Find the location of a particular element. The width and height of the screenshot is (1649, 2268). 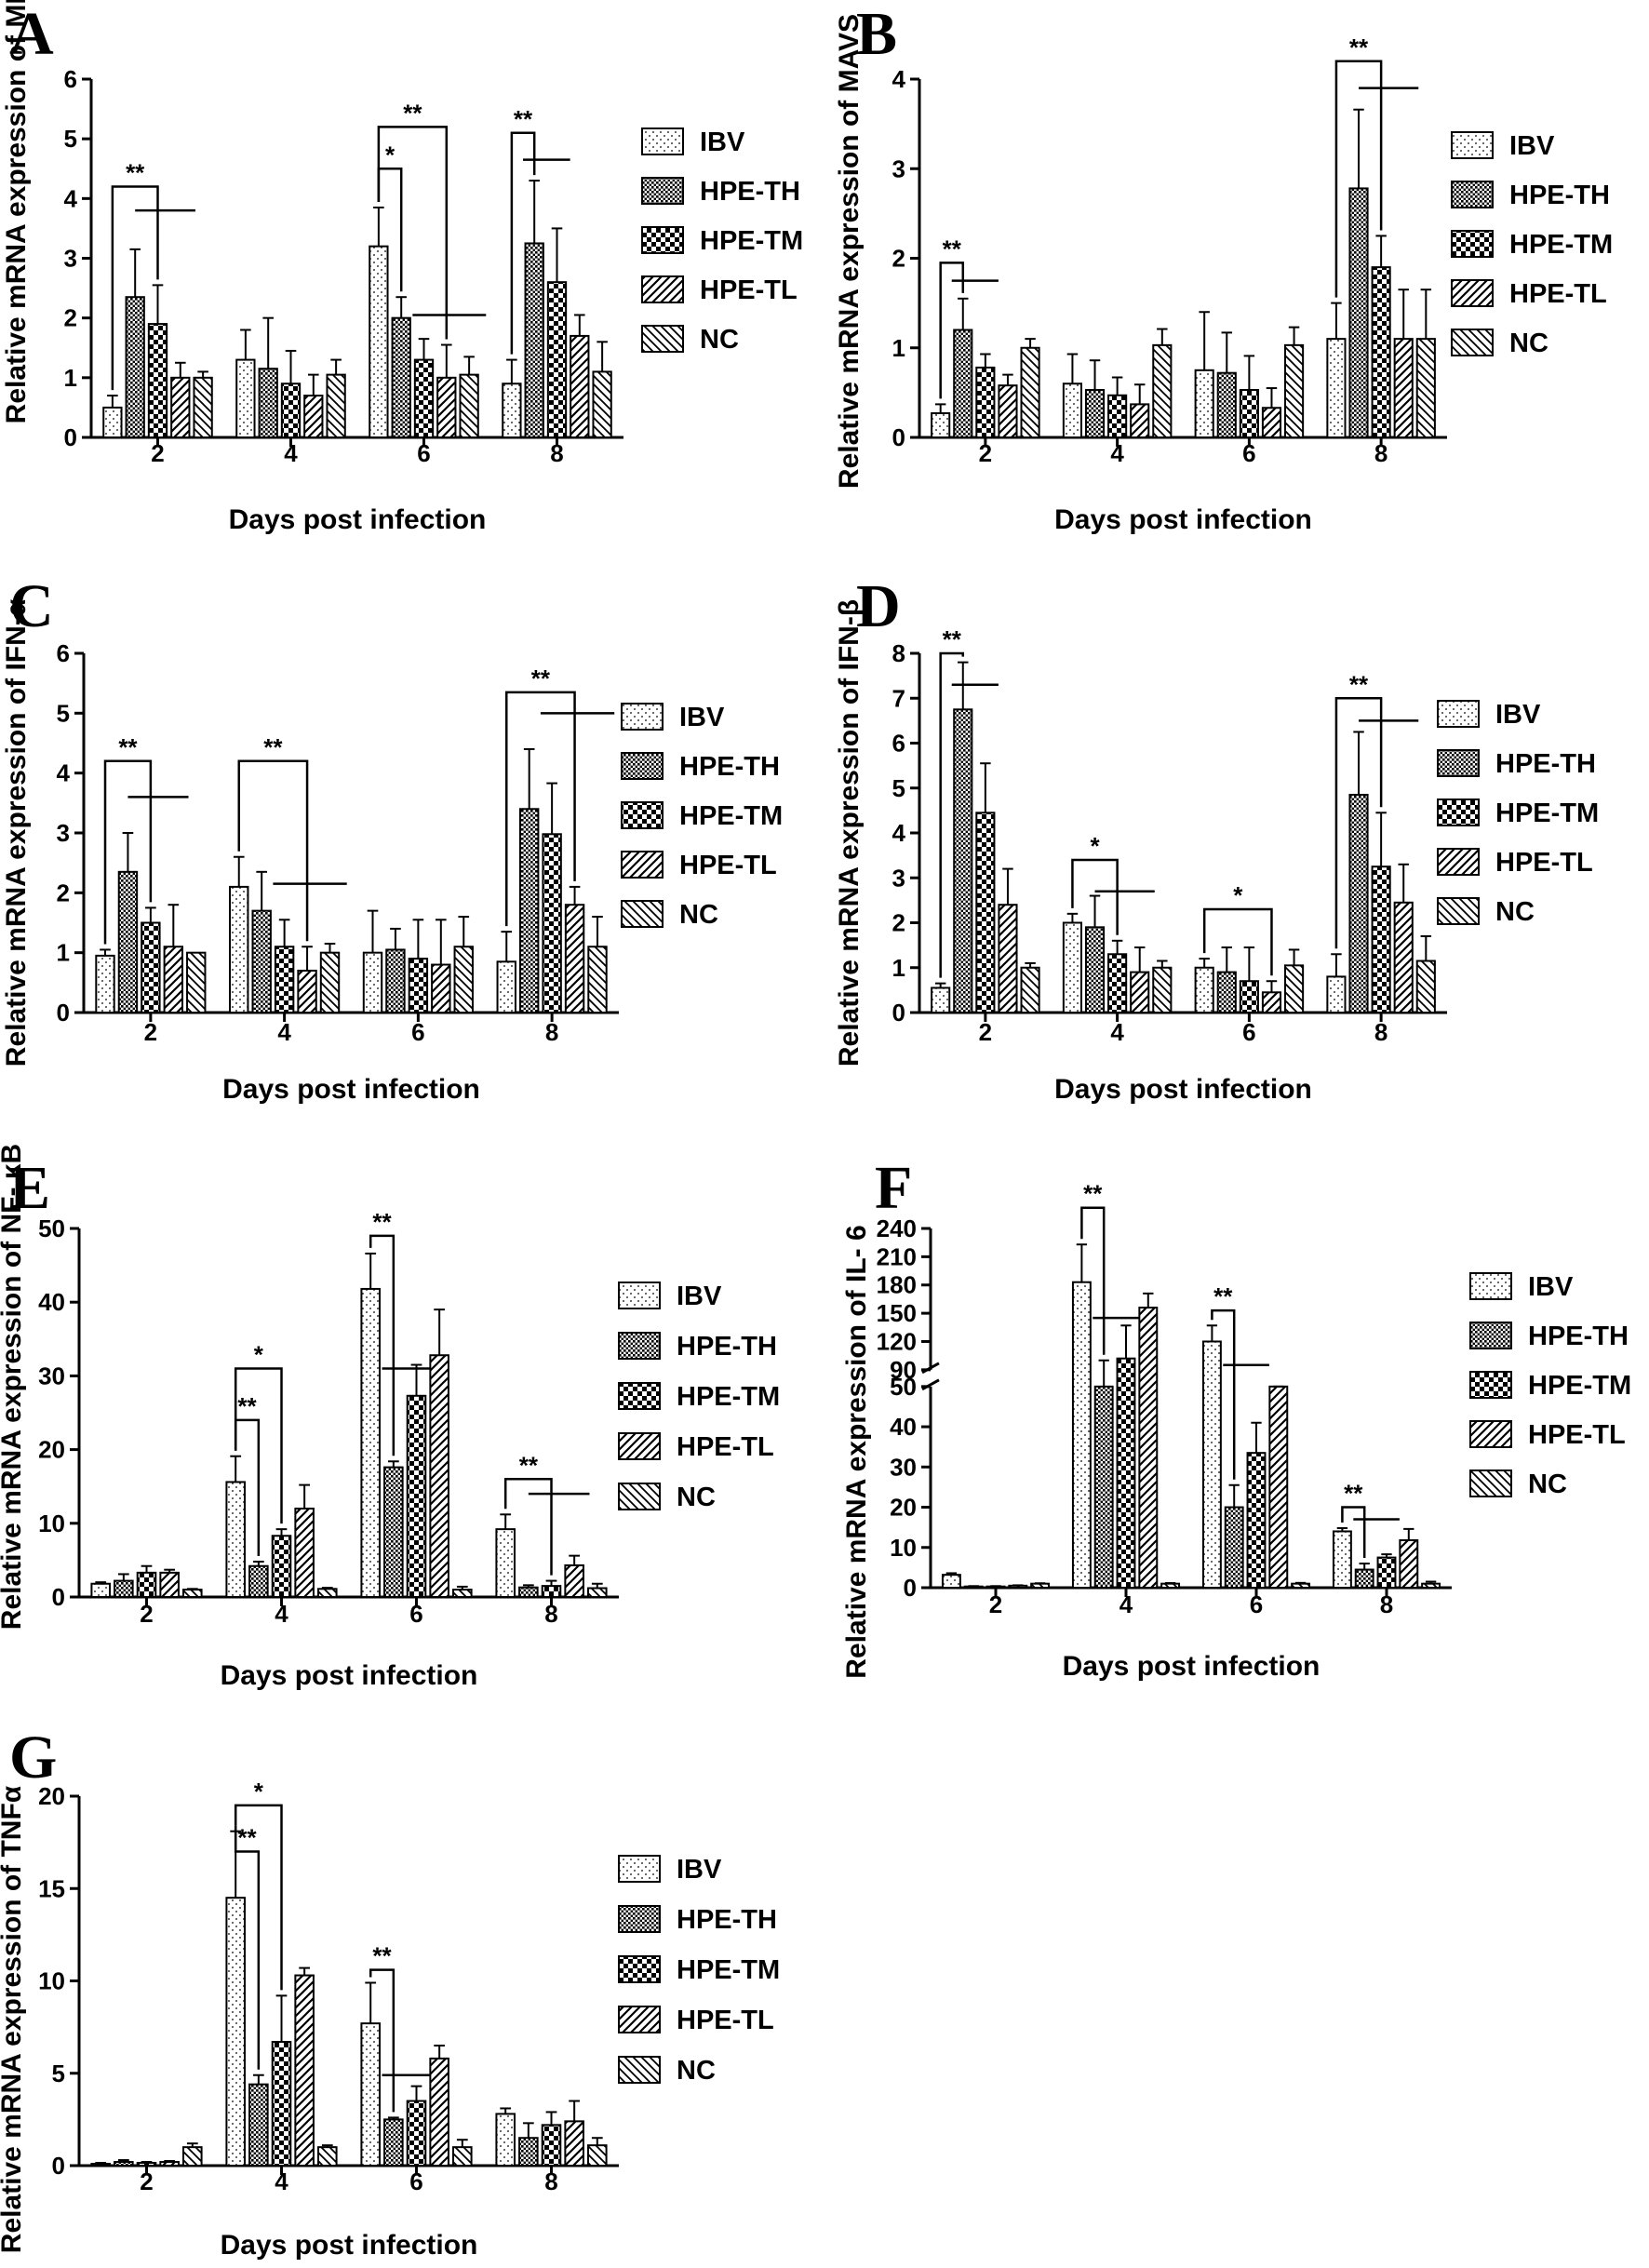

x-tick-label: 2 is located at coordinates (985, 1032).